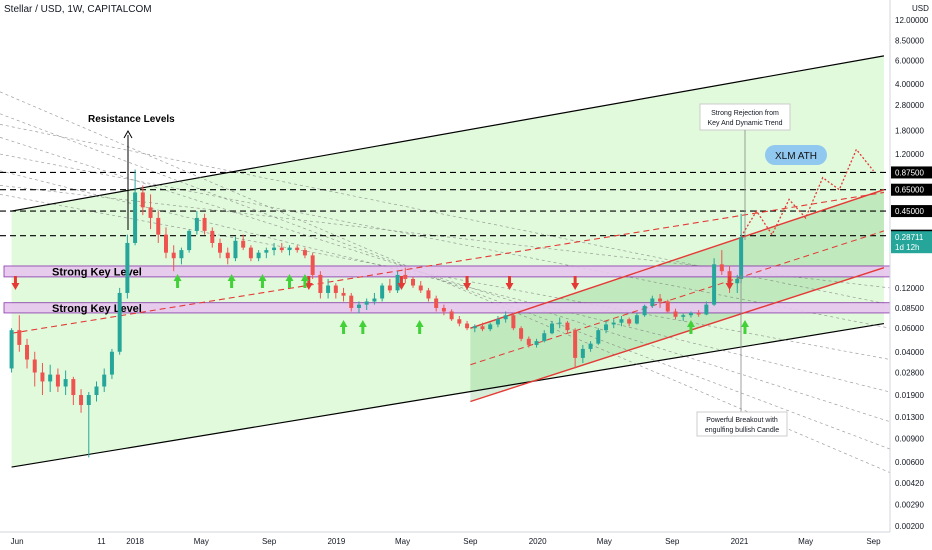 This screenshot has height=550, width=932. I want to click on y-tick-label: 1.20000, so click(909, 154).